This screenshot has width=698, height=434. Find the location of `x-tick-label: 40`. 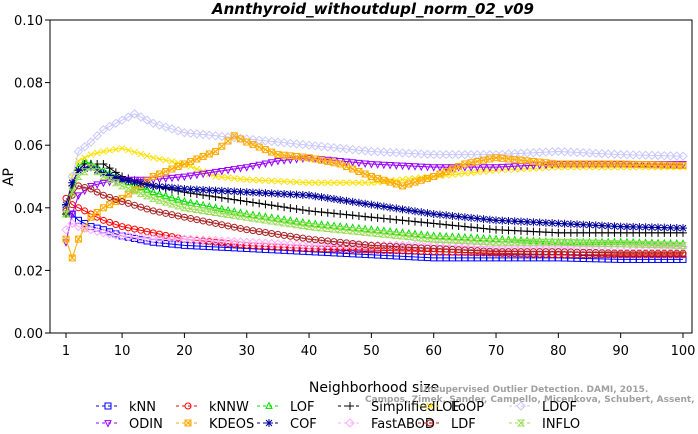

x-tick-label: 40 is located at coordinates (309, 351).